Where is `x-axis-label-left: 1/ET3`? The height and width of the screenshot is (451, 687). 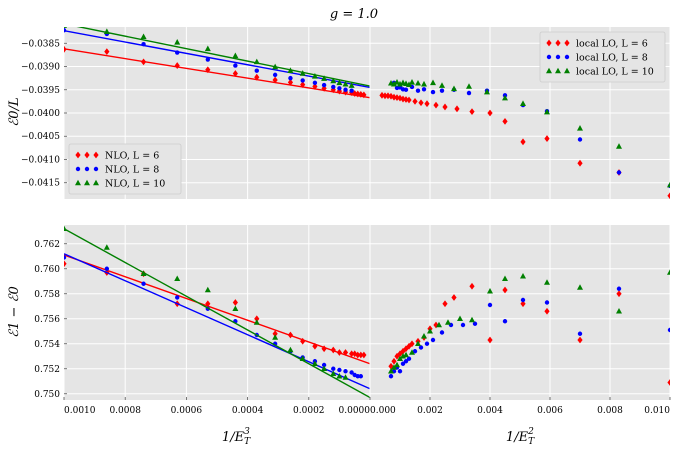
x-axis-label-left: 1/ET3 is located at coordinates (236, 437).